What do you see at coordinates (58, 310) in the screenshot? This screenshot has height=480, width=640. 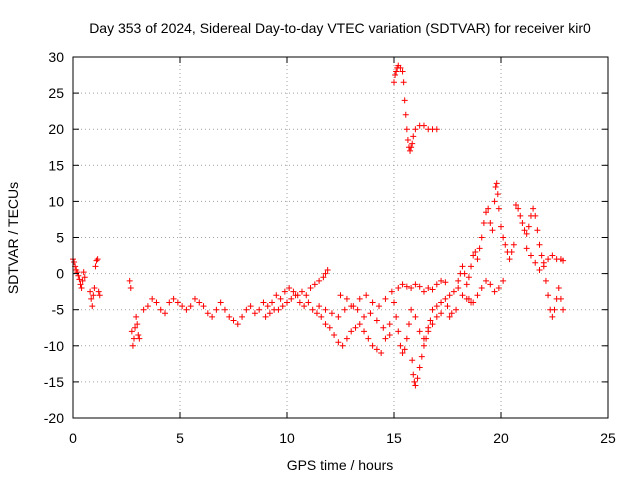 I see `y-tick-label: -5` at bounding box center [58, 310].